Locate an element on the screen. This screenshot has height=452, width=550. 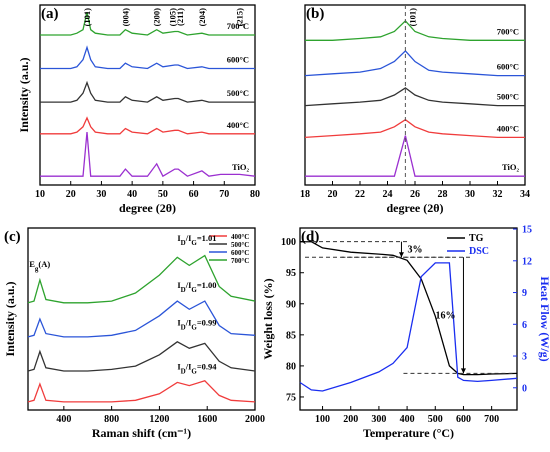
annotation: 16% is located at coordinates (445, 315).